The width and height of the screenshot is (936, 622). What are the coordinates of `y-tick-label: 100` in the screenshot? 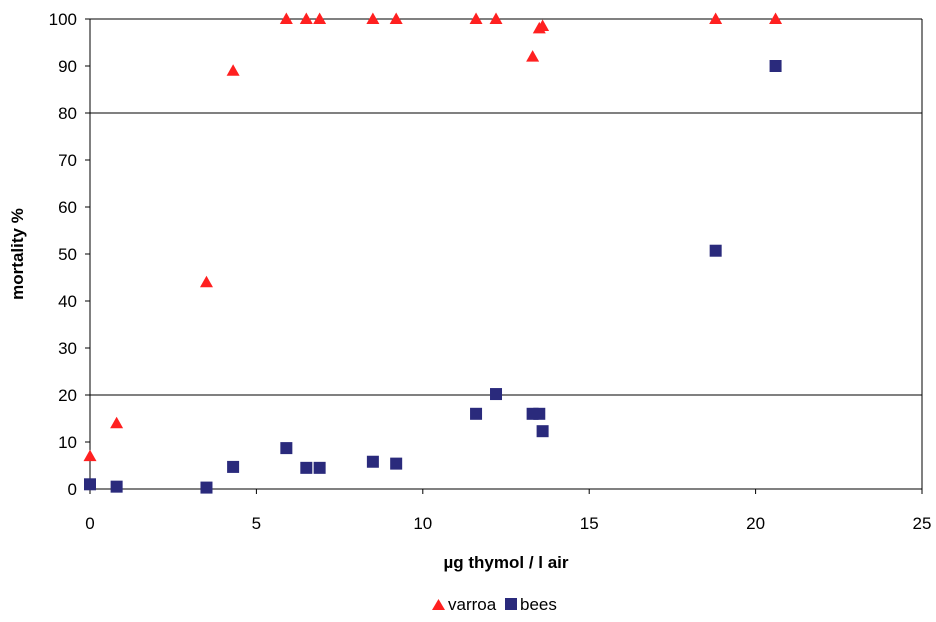 It's located at (63, 19).